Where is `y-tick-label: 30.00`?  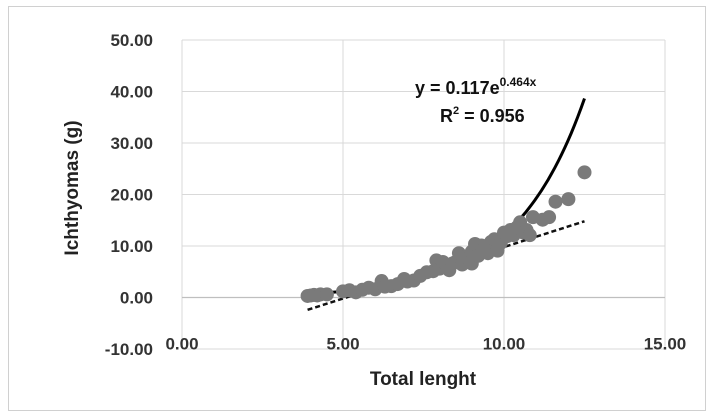 y-tick-label: 30.00 is located at coordinates (131, 143).